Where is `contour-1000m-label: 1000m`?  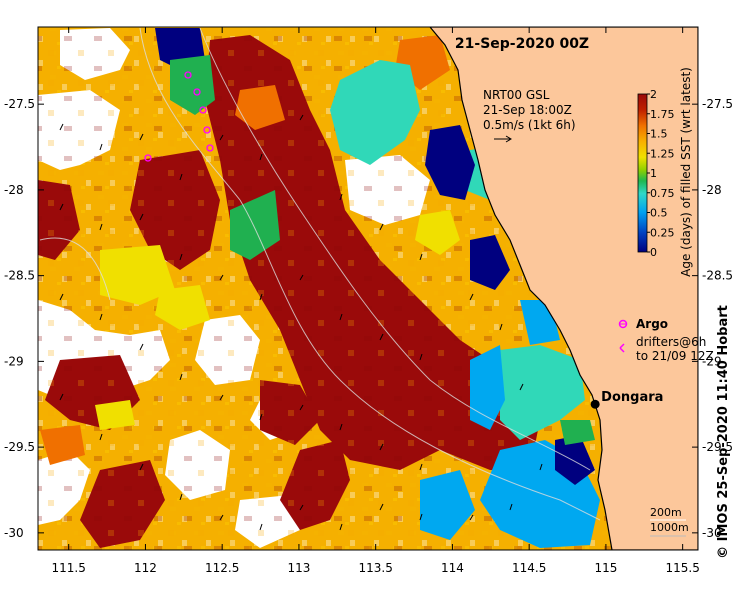 contour-1000m-label: 1000m is located at coordinates (669, 527).